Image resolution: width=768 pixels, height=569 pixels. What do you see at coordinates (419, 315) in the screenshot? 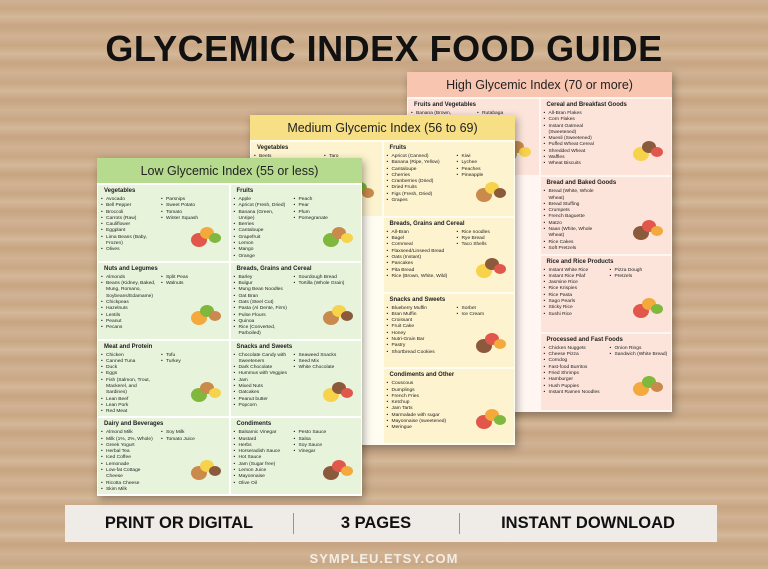
I see `food-item: Bran Muffin` at bounding box center [419, 315].